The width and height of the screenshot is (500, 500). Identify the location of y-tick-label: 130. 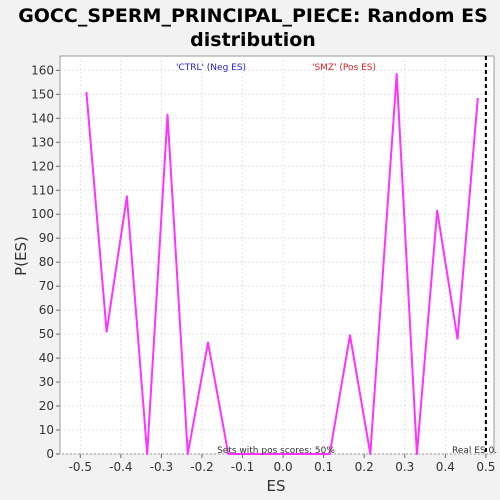
(42, 142).